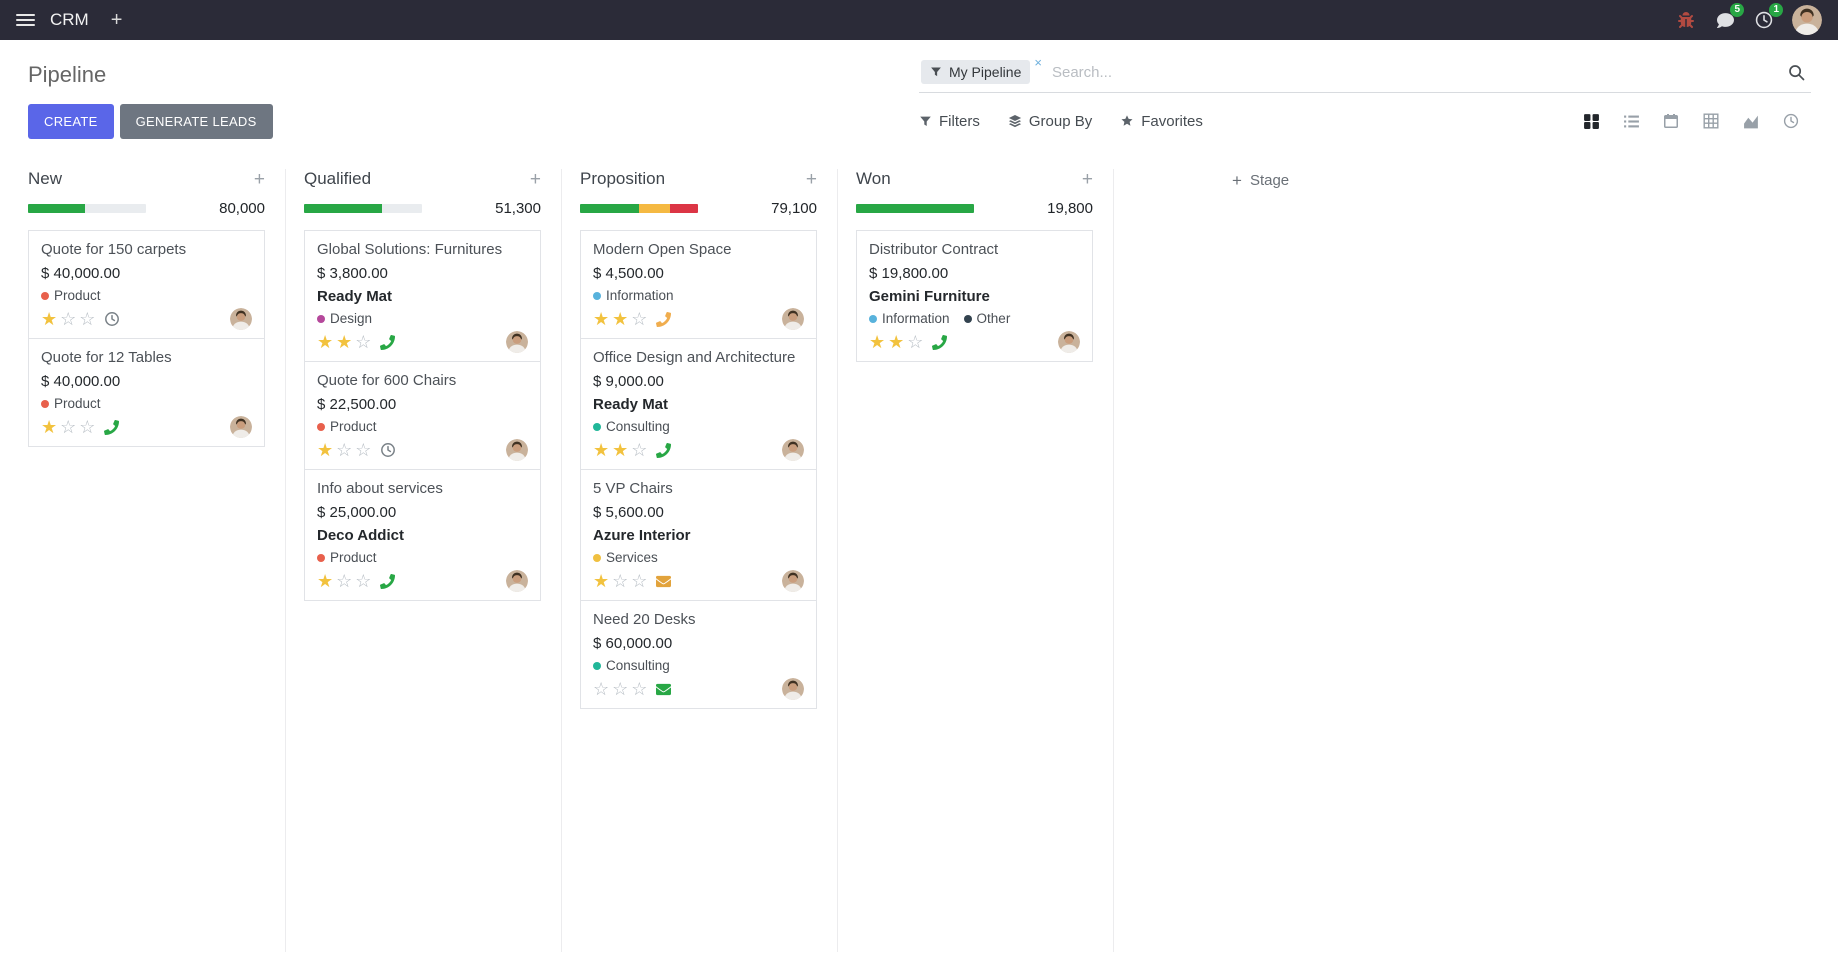  I want to click on lead-title: Need 20 Desks, so click(644, 619).